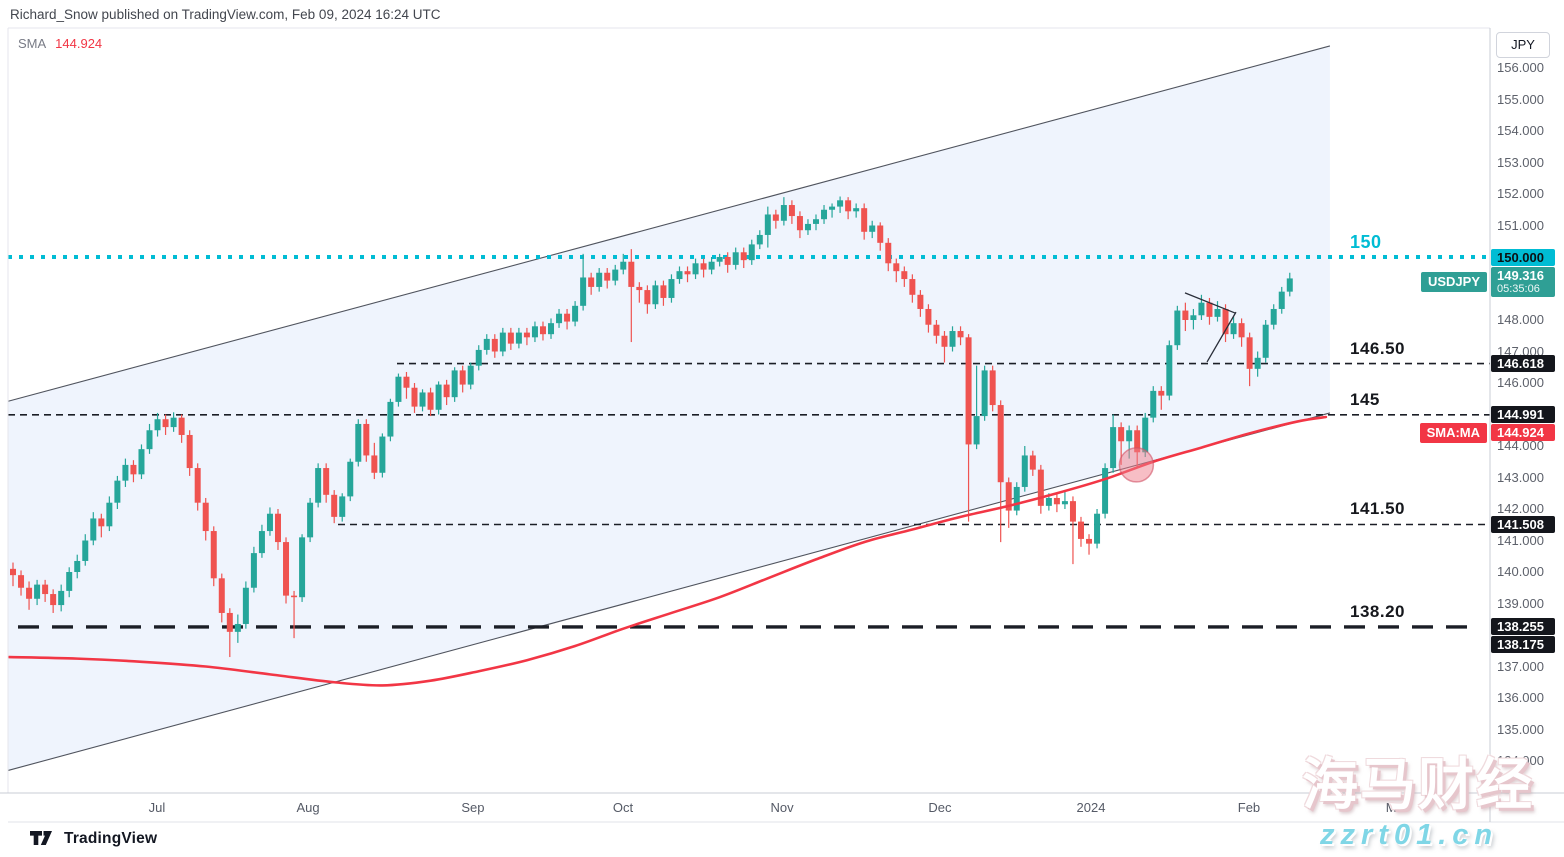  I want to click on highlight-circle, so click(1136, 465).